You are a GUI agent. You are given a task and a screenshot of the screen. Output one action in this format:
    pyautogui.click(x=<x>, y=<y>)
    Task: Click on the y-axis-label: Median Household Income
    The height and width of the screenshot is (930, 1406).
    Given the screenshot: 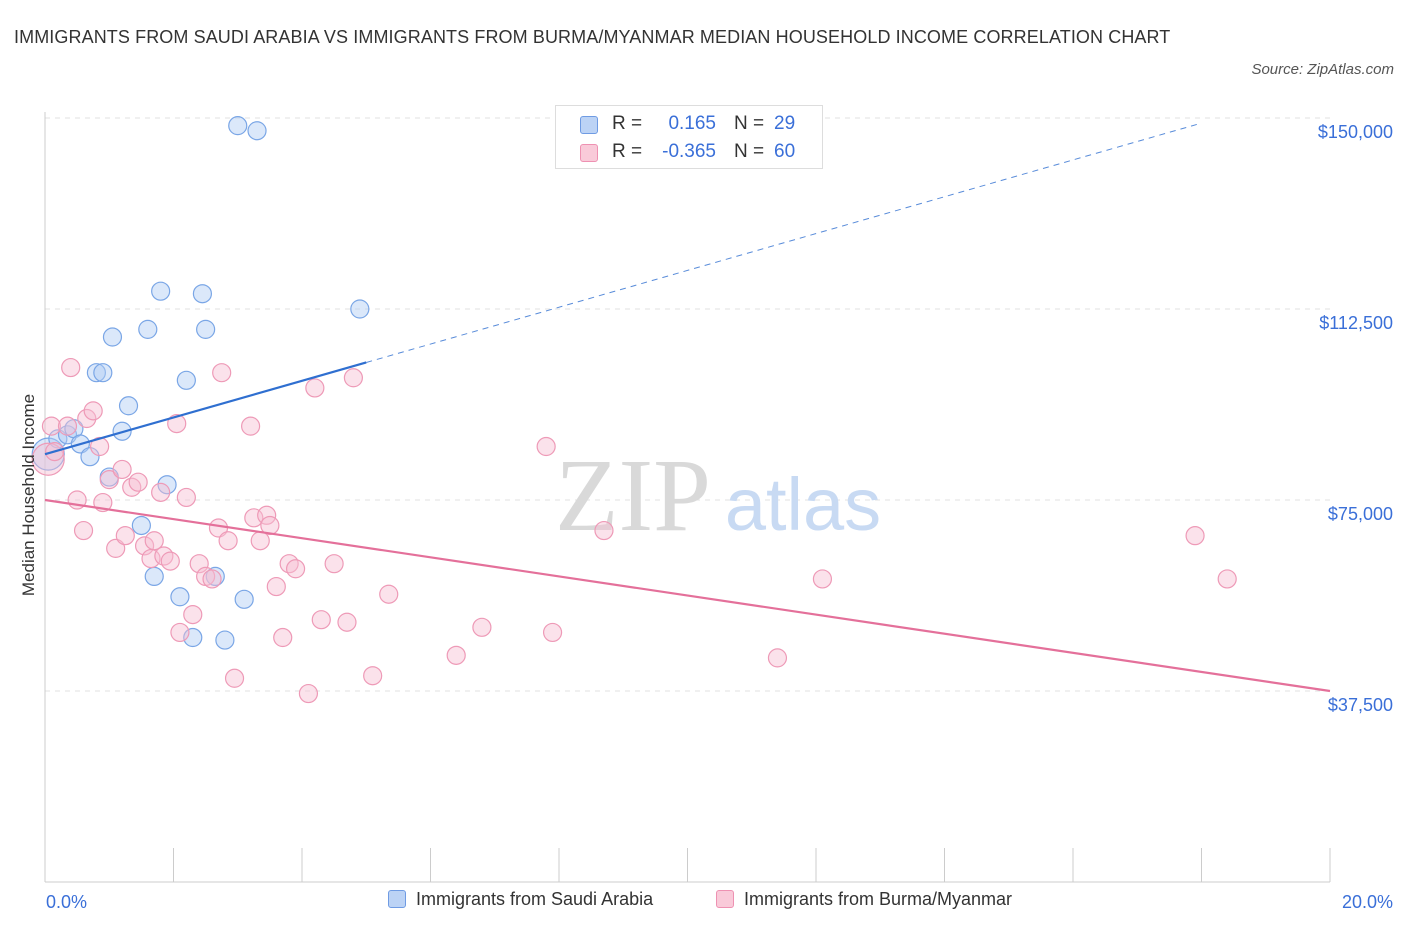 What is the action you would take?
    pyautogui.click(x=28, y=495)
    